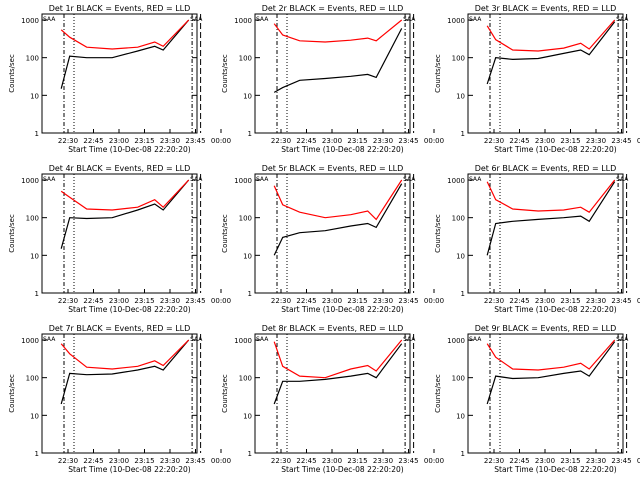  I want to click on chart-title: Det 3r BLACK = Events, RED = LLD, so click(546, 8).